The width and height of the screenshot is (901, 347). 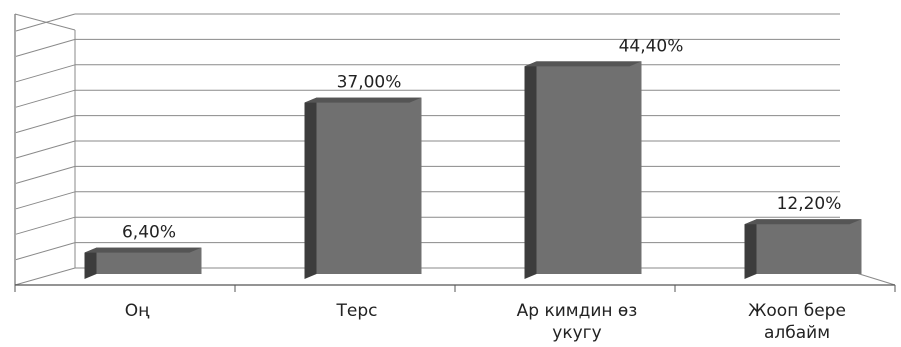 What do you see at coordinates (651, 46) in the screenshot?
I see `data-label: 44,40%` at bounding box center [651, 46].